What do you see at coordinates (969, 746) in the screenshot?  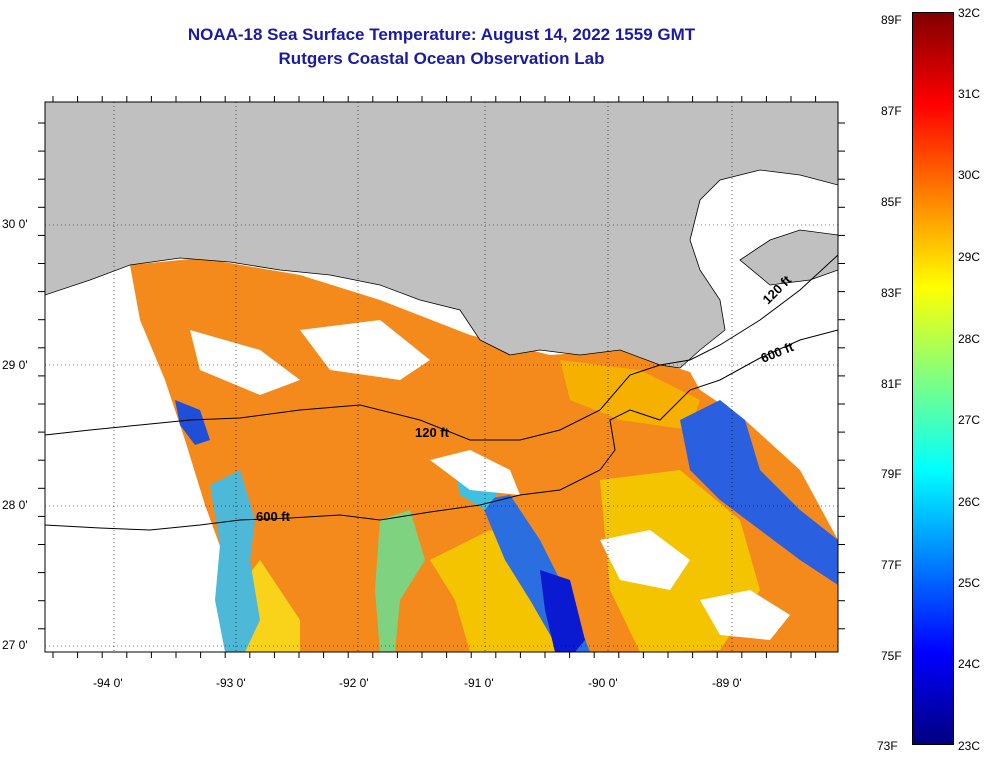 I see `colorbar-c-label: 23C` at bounding box center [969, 746].